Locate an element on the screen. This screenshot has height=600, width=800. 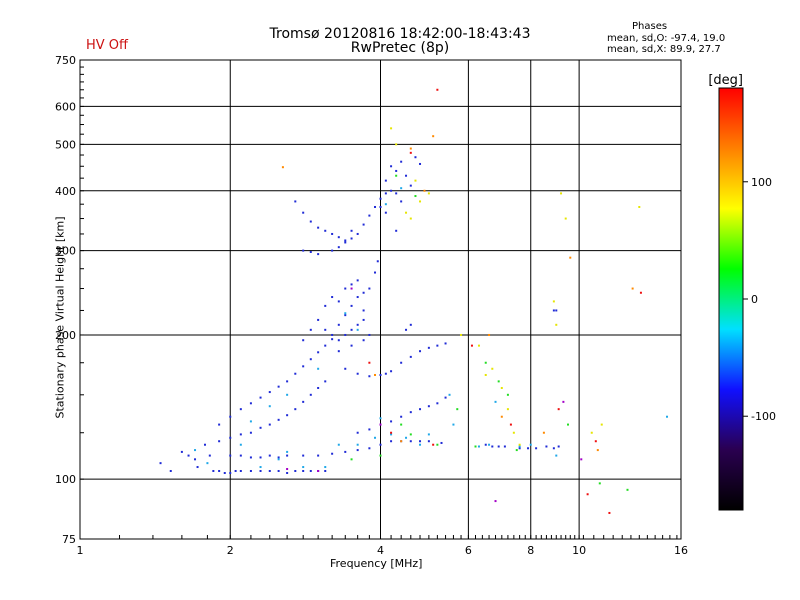
y-tick-label: 300 is located at coordinates (65, 251).